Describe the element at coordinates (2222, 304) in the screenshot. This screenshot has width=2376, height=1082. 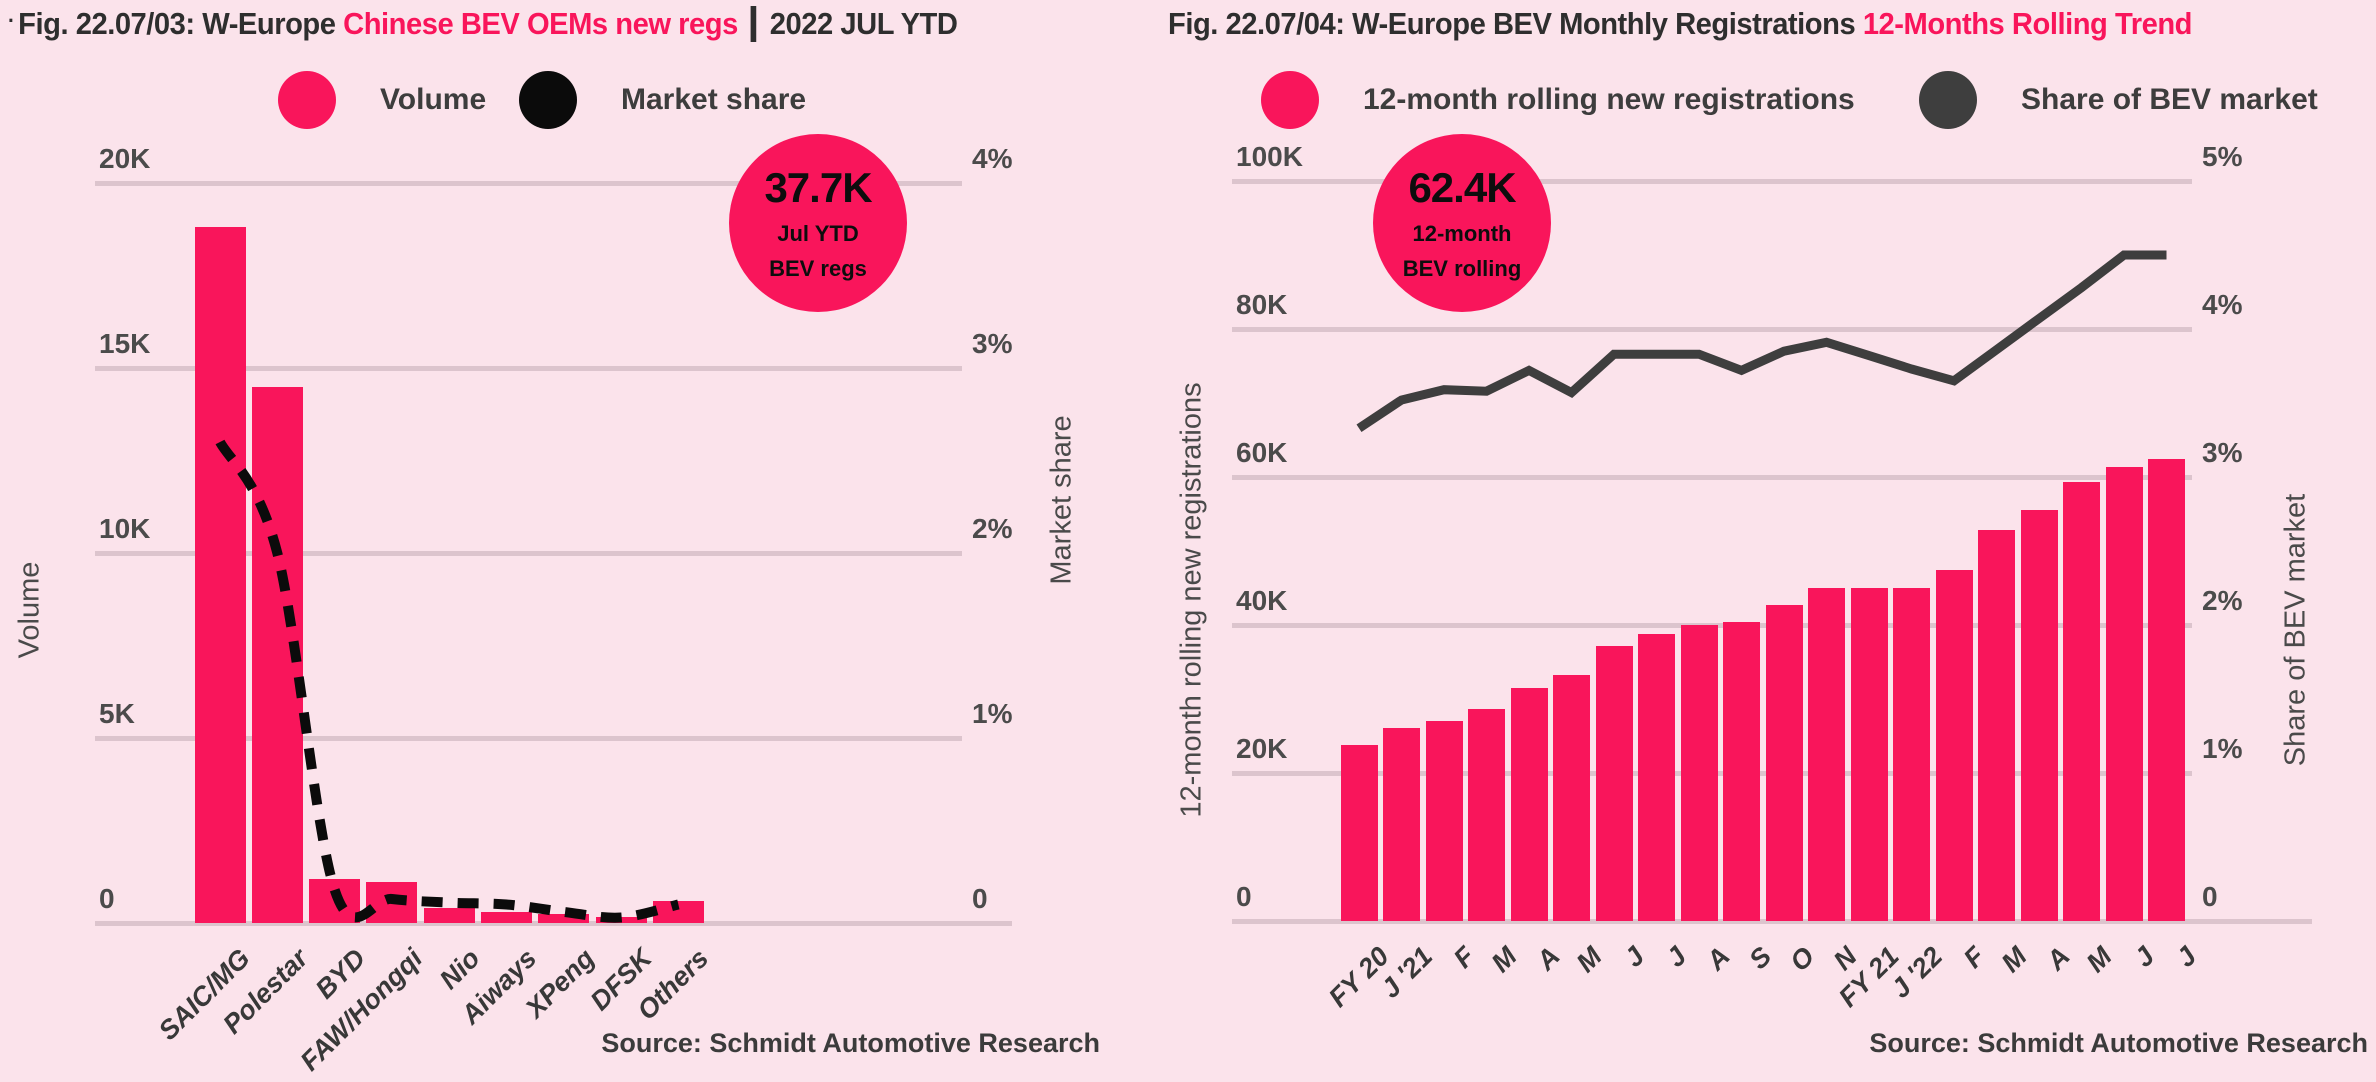
I see `secondary-y-axis-tick-label: 4%` at that location.